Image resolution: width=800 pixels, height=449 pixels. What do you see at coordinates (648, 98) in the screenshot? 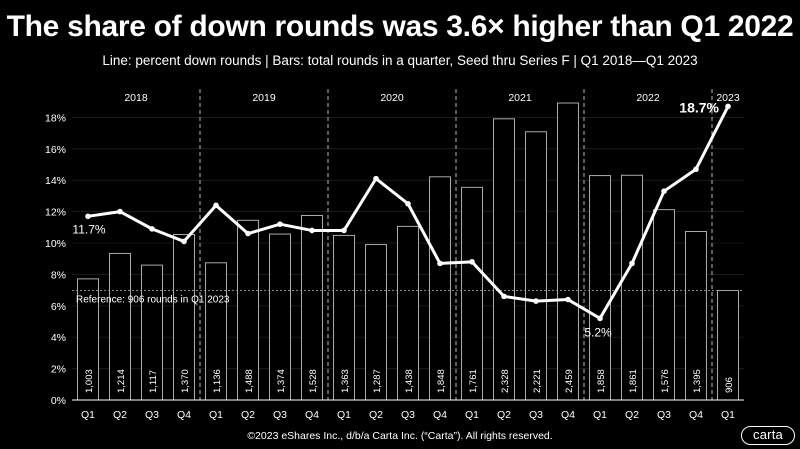
I see `year-label: 2022` at bounding box center [648, 98].